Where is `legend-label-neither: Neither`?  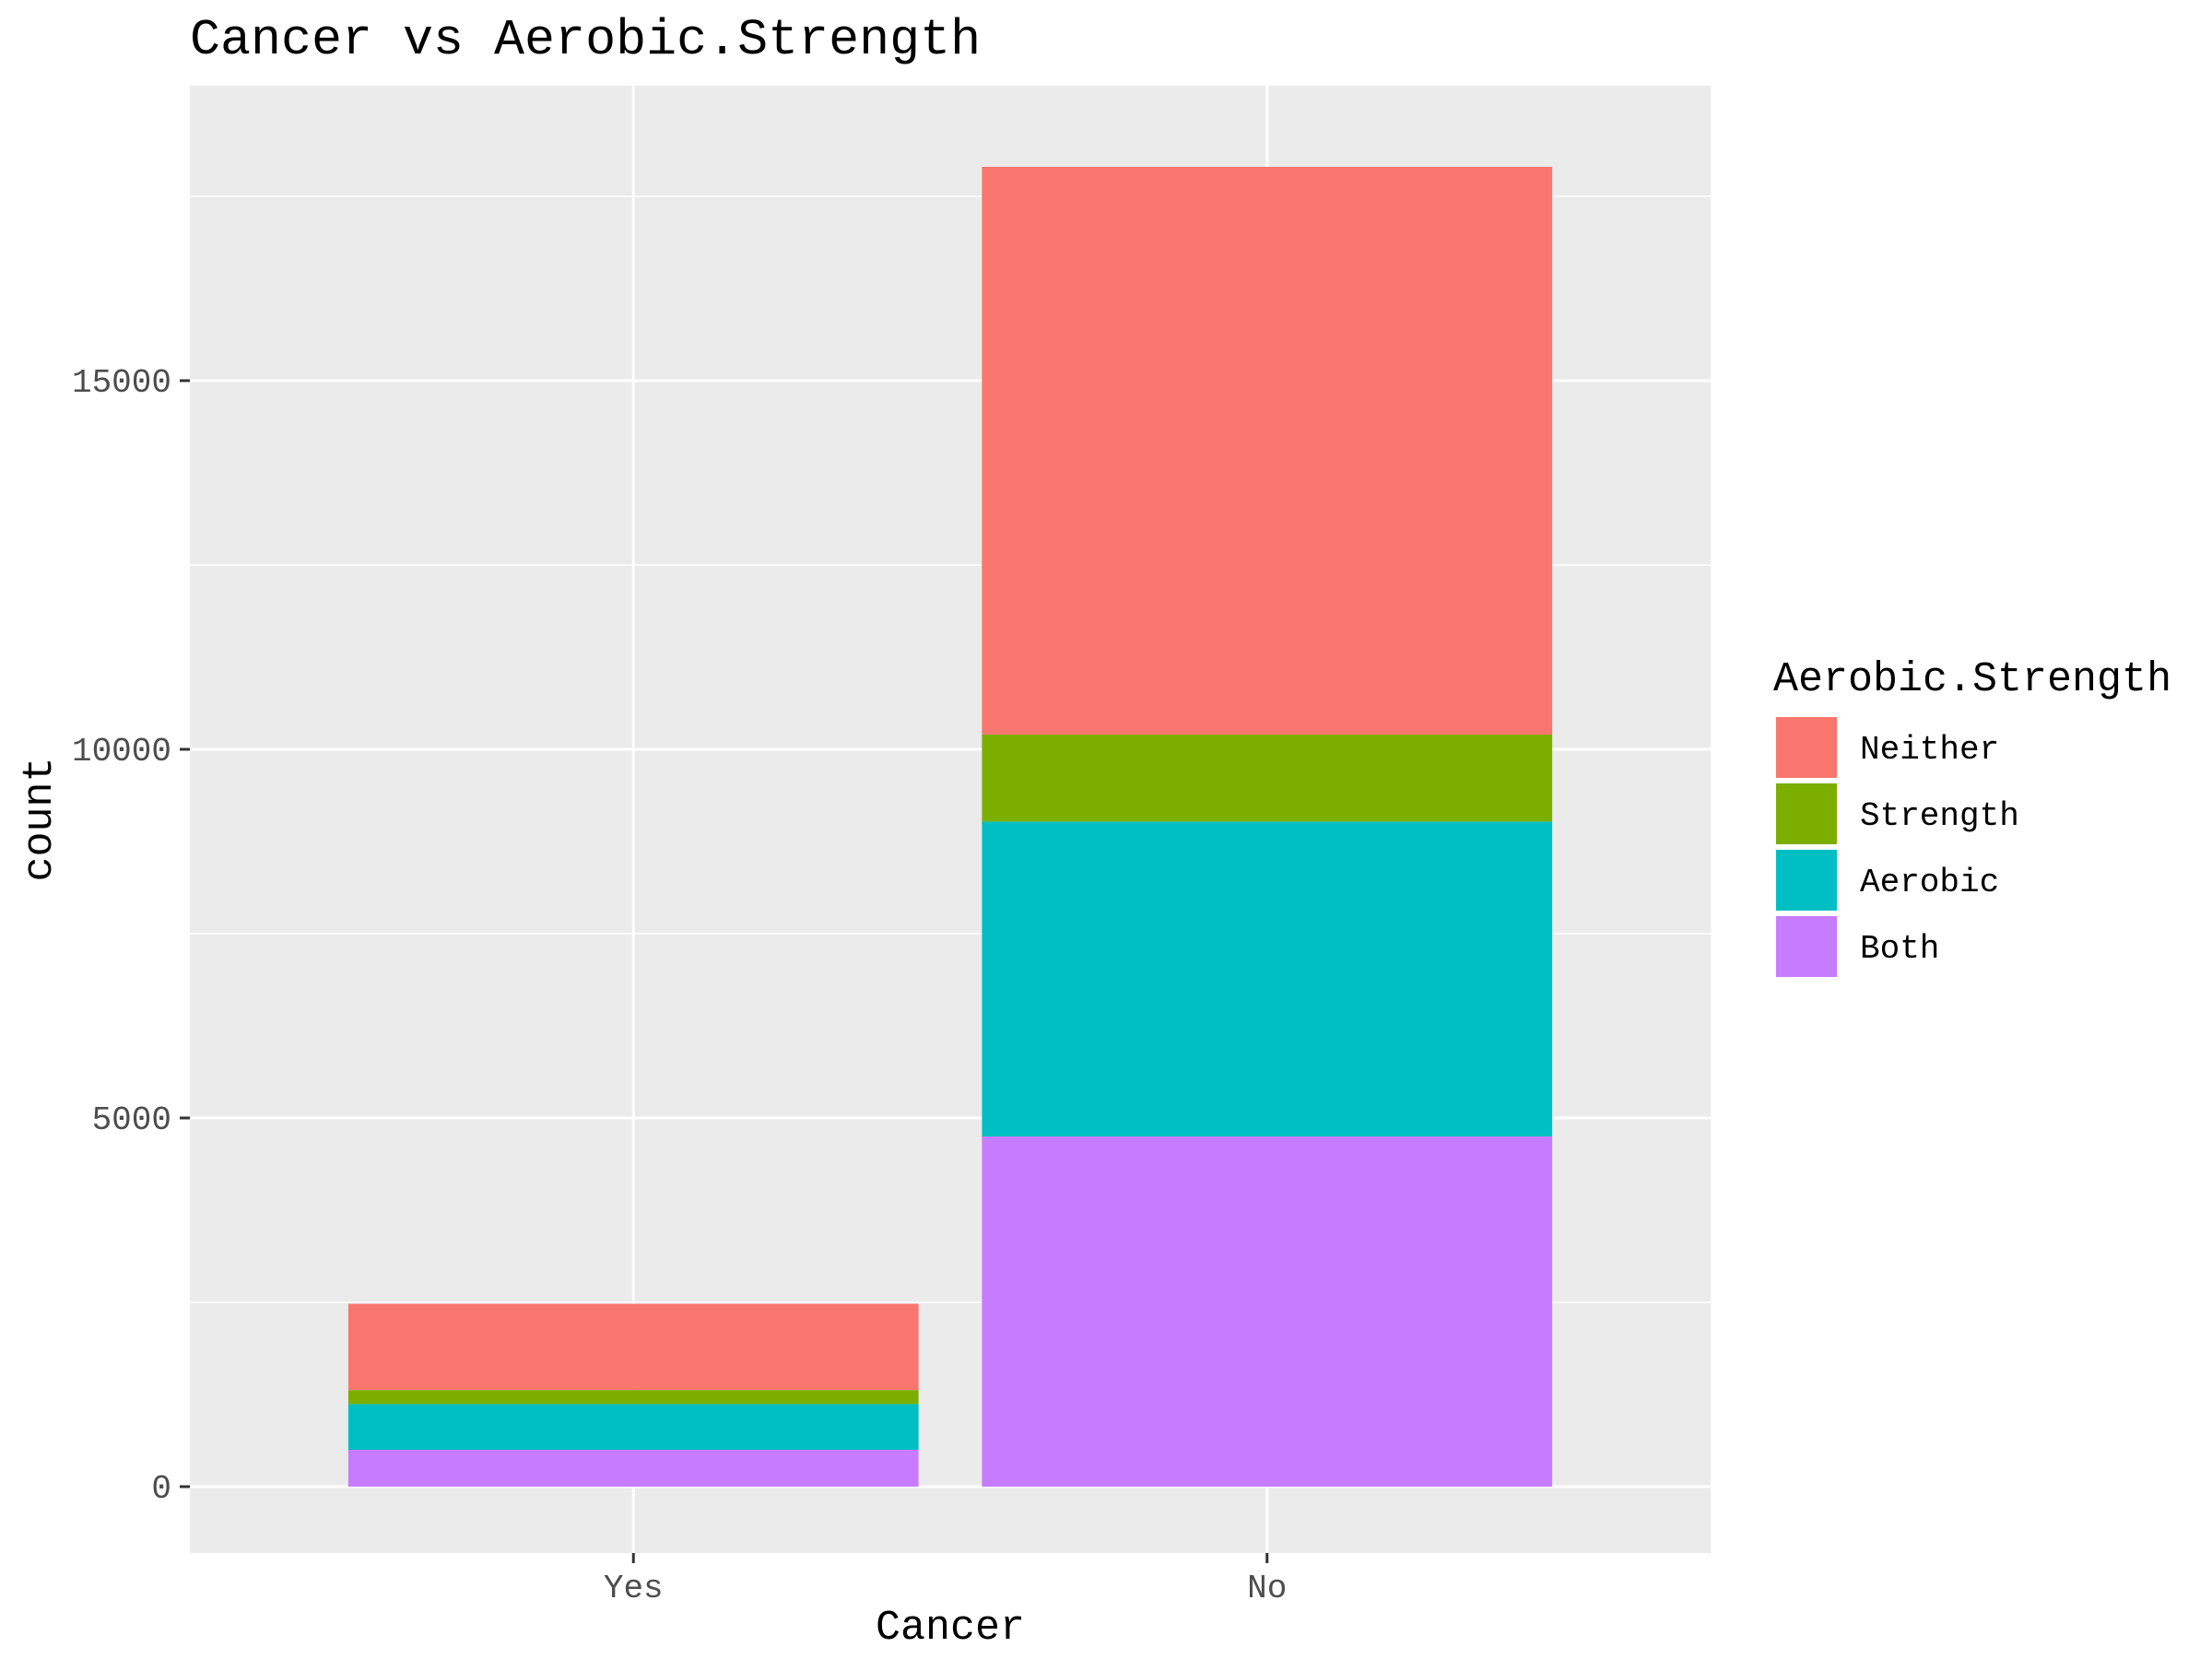 legend-label-neither: Neither is located at coordinates (1929, 750).